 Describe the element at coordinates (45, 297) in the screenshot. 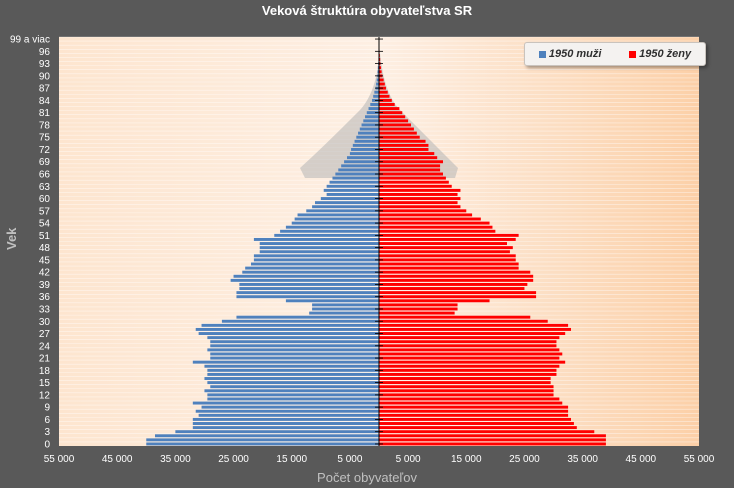

I see `y-tick-label: 36` at that location.